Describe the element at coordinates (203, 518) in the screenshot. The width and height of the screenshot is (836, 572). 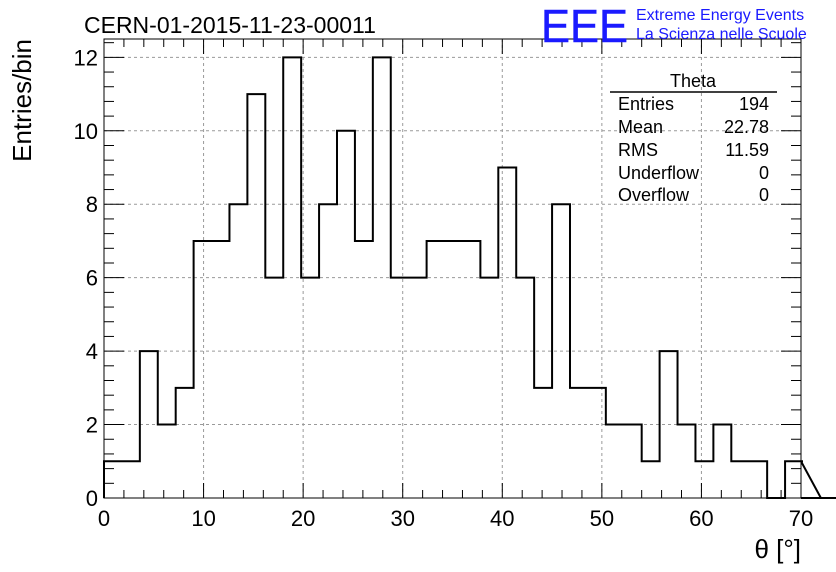
I see `x-tick-label: 10` at that location.